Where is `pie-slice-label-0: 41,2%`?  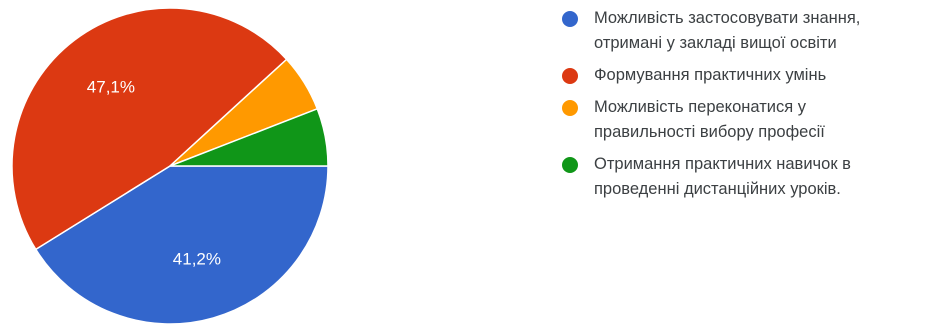 pie-slice-label-0: 41,2% is located at coordinates (197, 259).